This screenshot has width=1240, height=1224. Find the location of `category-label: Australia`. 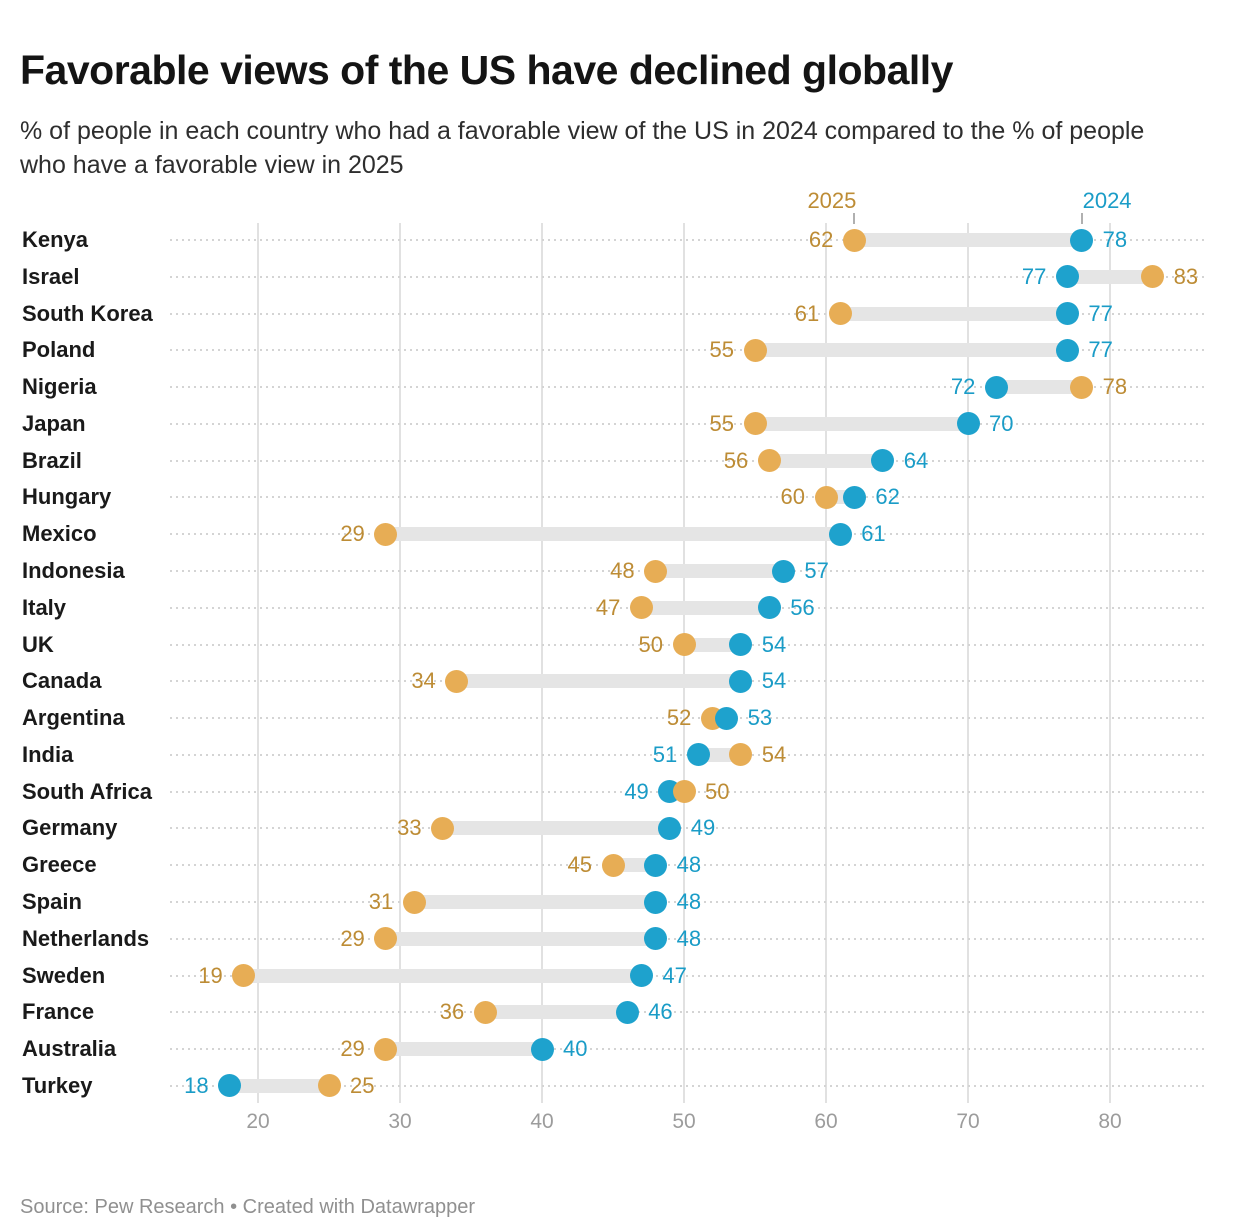

category-label: Australia is located at coordinates (69, 1049).